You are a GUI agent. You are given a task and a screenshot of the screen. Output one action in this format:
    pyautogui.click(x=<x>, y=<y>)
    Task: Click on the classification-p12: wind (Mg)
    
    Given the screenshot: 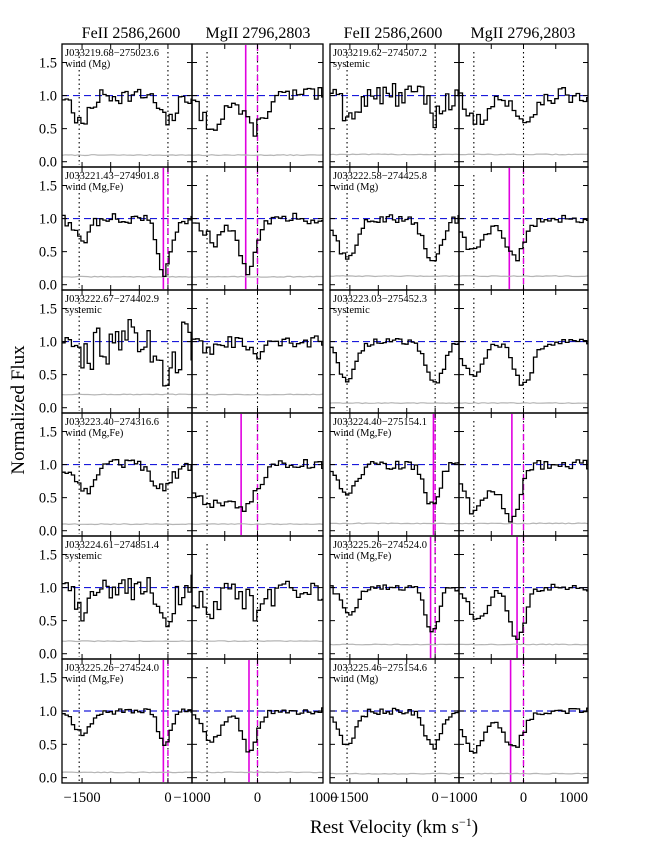 What is the action you would take?
    pyautogui.click(x=356, y=679)
    